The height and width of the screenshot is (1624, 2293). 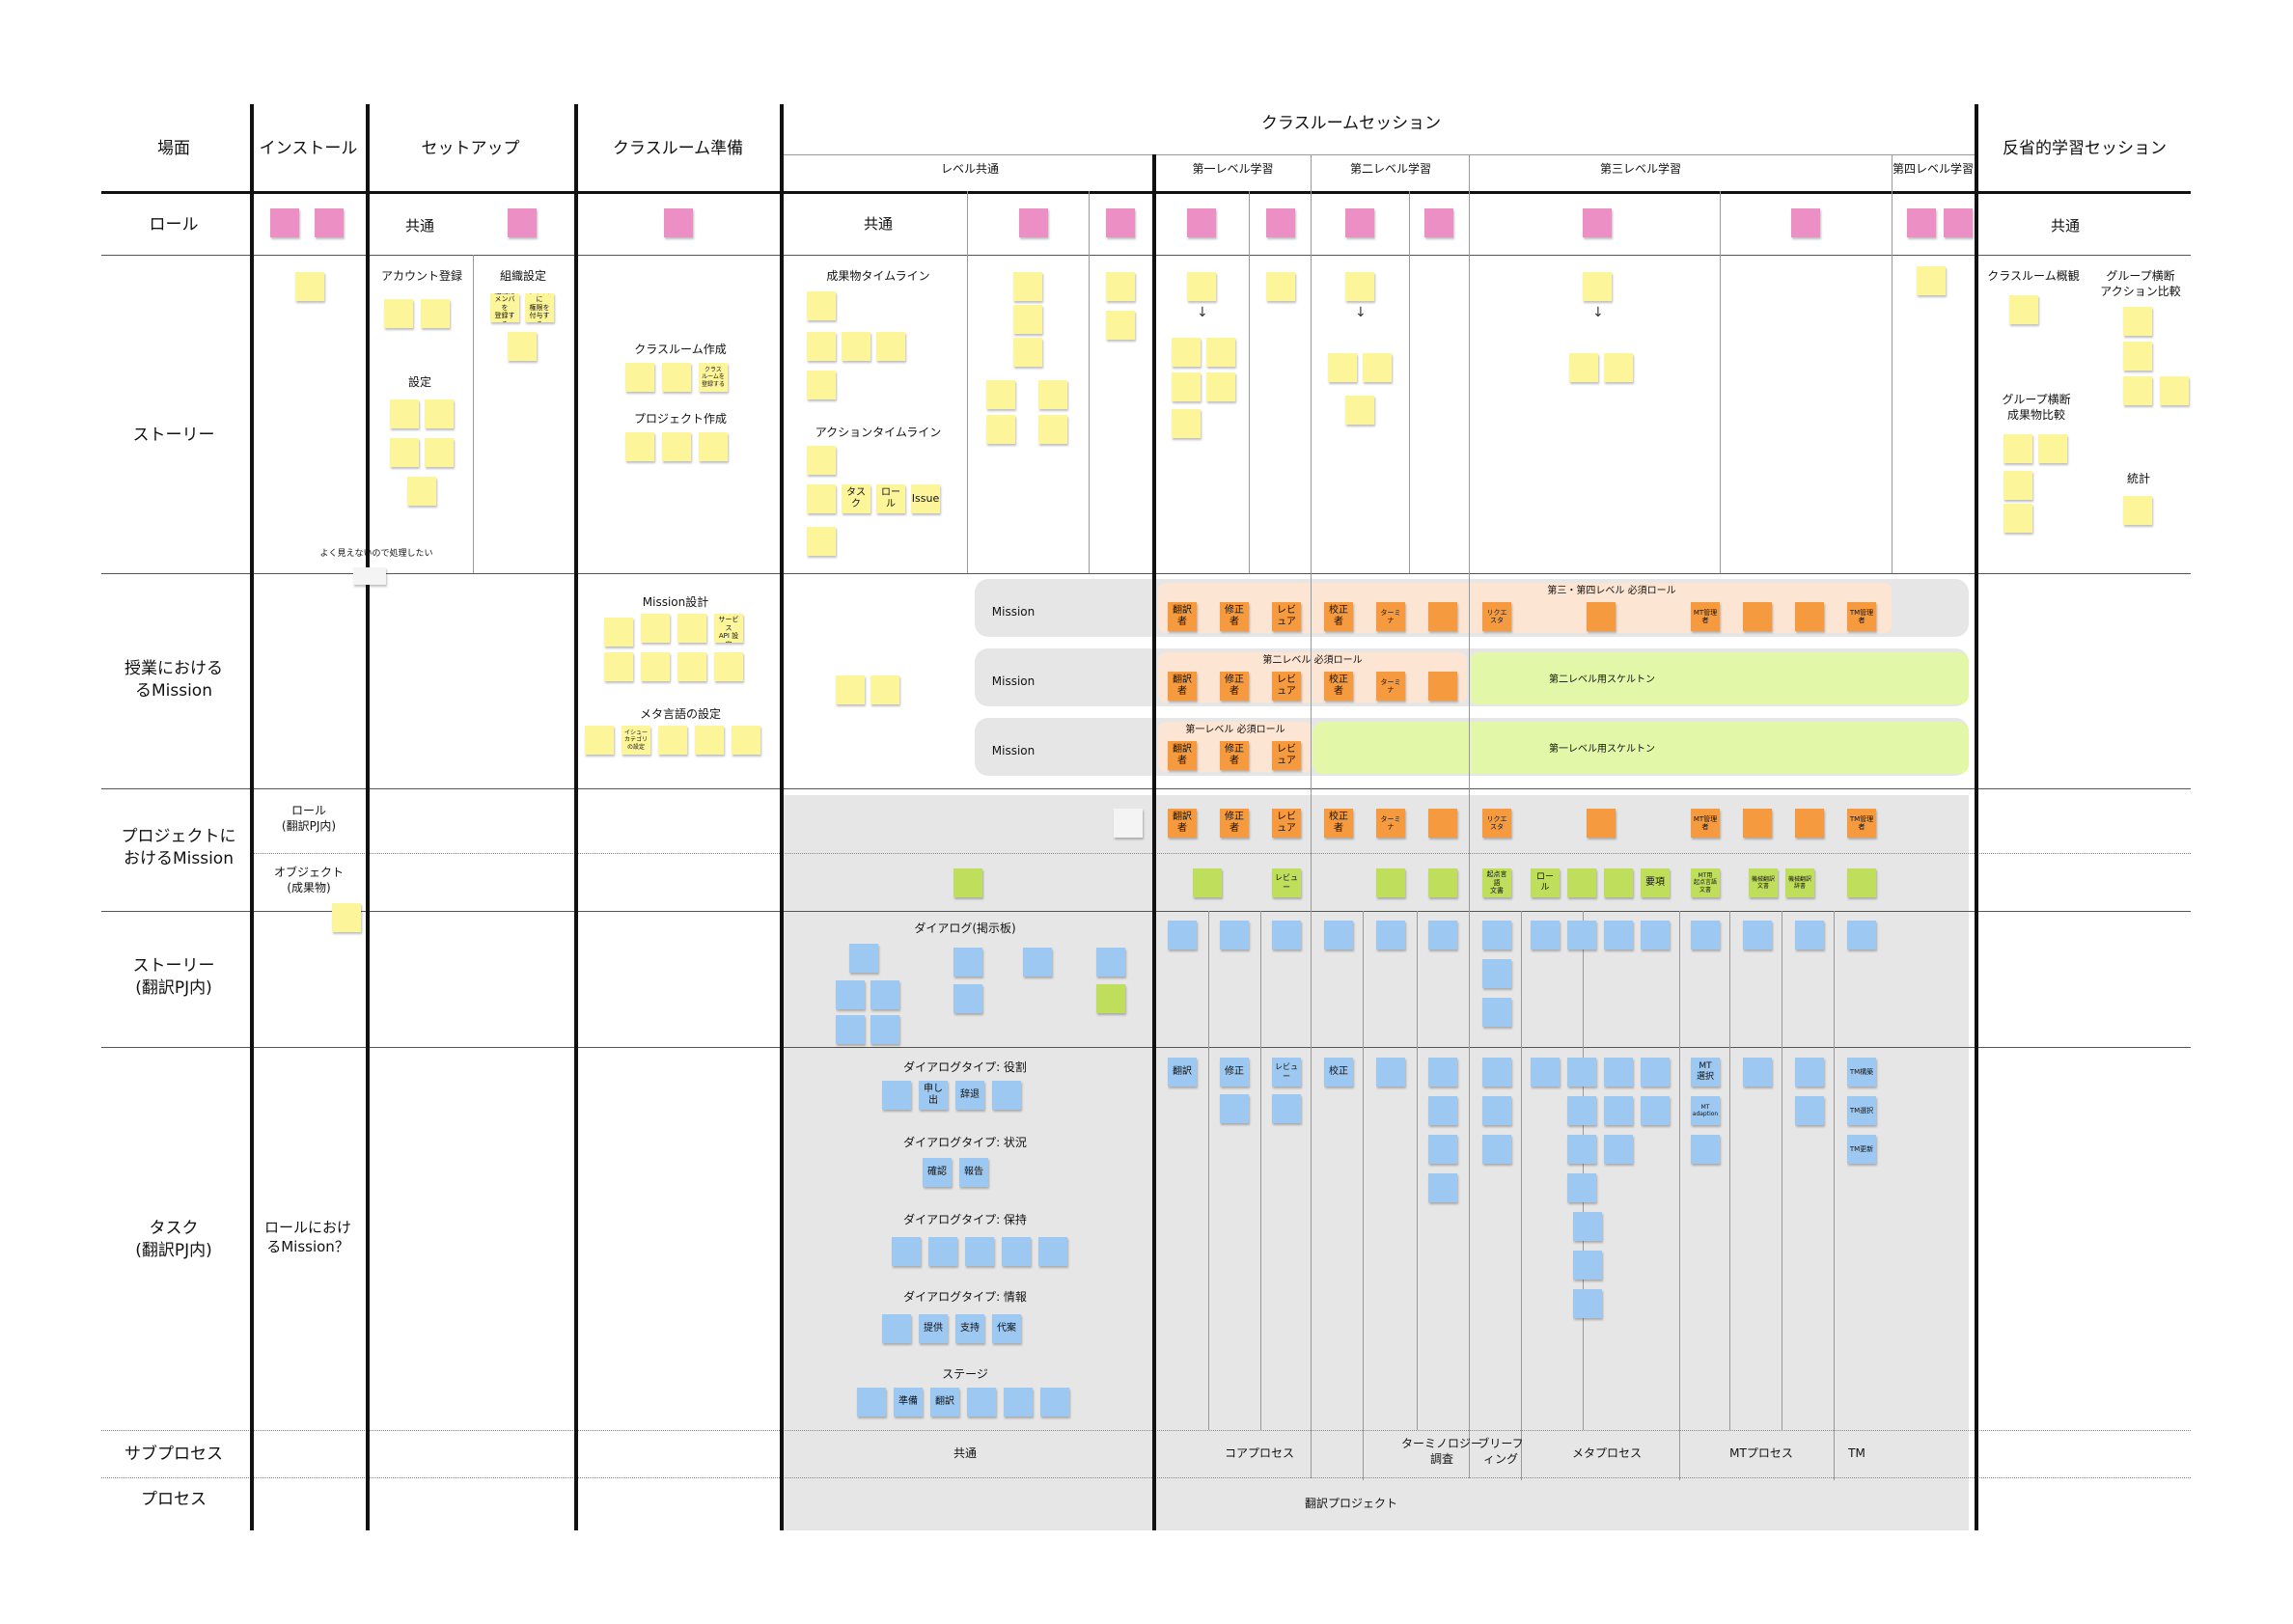 What do you see at coordinates (1705, 617) in the screenshot?
I see `m1-mt: MT管理者` at bounding box center [1705, 617].